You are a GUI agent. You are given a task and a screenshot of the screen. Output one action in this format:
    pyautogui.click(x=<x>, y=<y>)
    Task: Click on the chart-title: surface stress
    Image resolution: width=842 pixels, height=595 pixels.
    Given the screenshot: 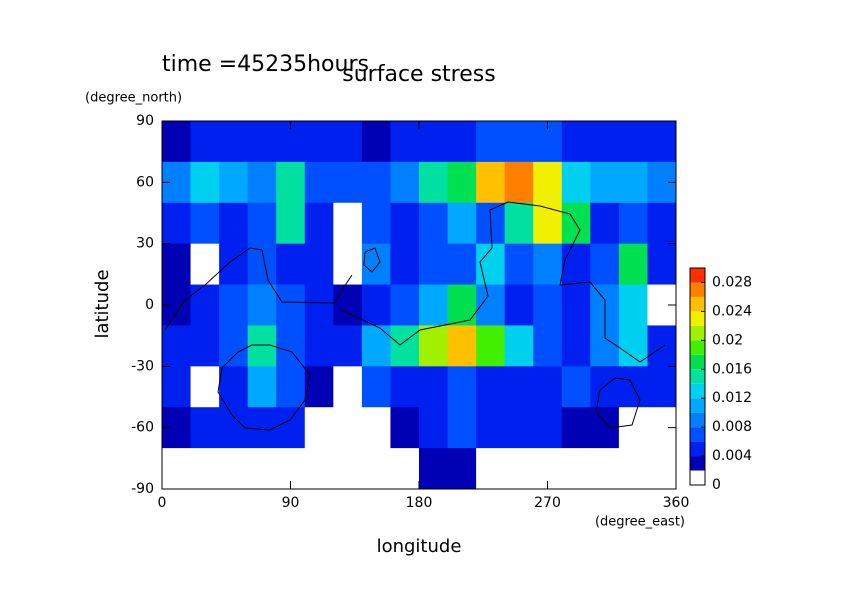 What is the action you would take?
    pyautogui.click(x=418, y=74)
    